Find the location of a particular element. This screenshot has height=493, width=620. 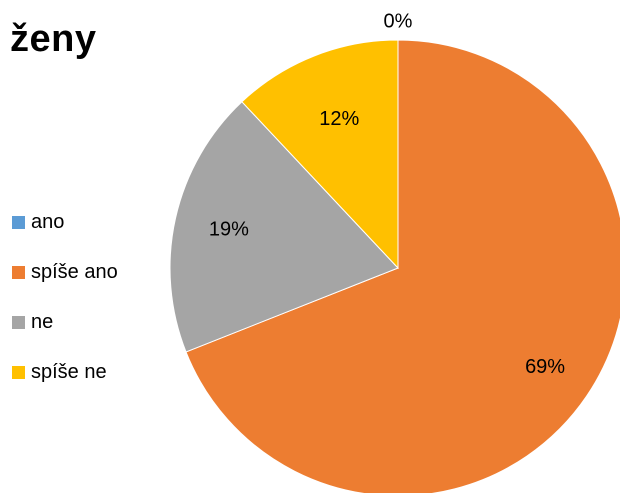

legend-label-spise-ne: spíše ne is located at coordinates (69, 371).